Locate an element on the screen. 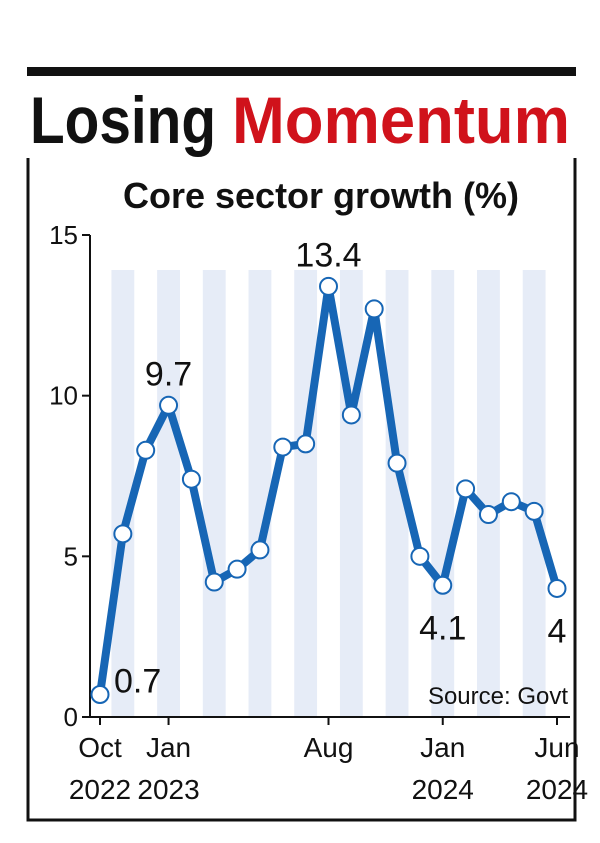  x-tick-year: 2023 is located at coordinates (168, 789).